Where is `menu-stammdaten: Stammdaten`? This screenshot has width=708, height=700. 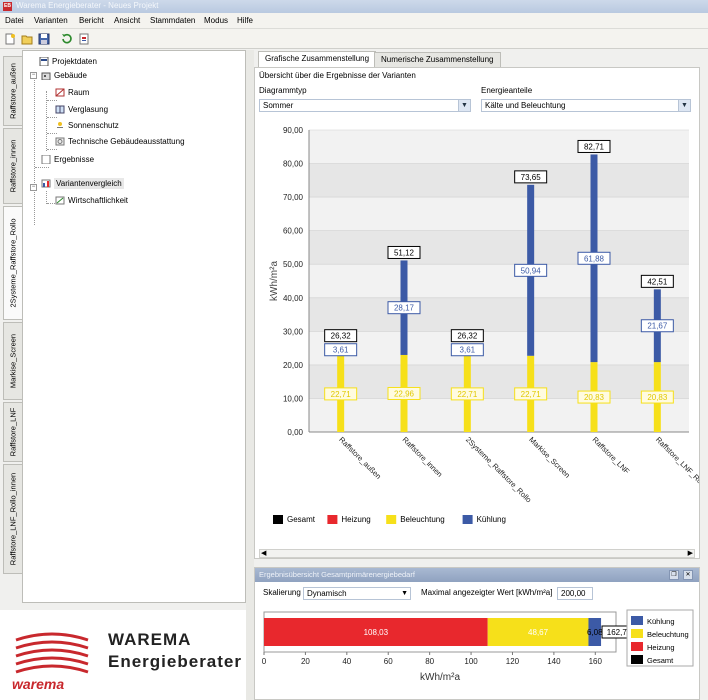
menu-stammdaten: Stammdaten is located at coordinates (173, 20).